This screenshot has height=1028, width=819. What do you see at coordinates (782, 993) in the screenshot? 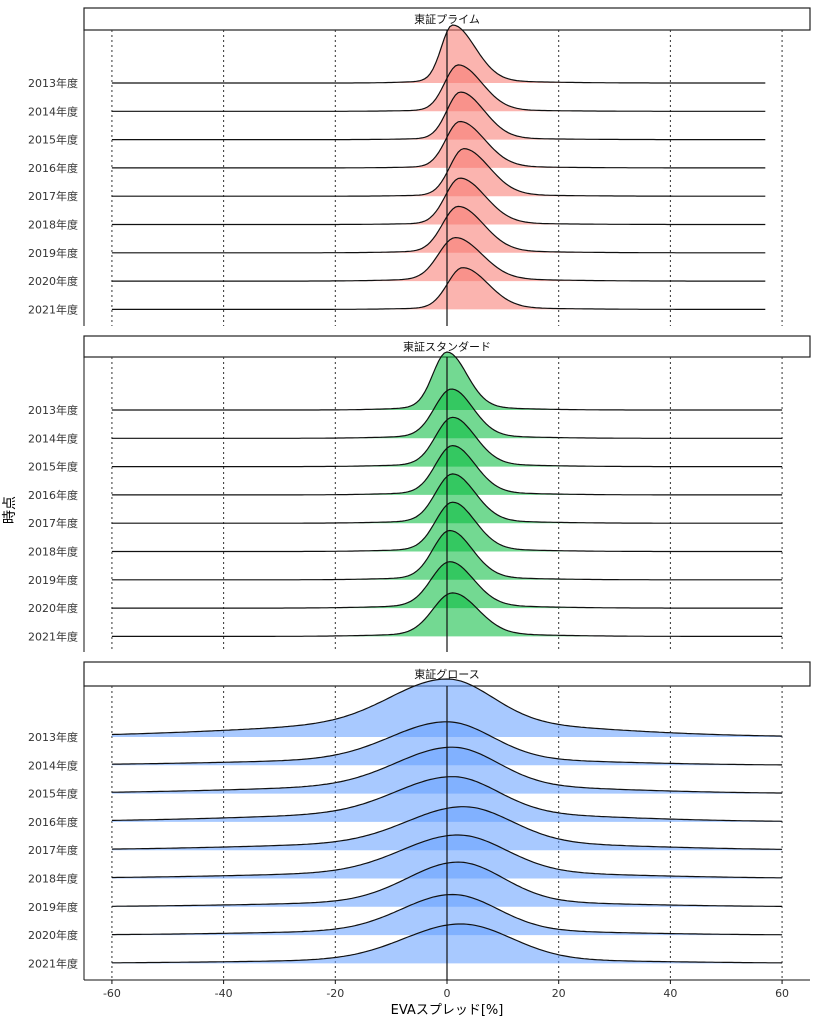
I see `x-tick-label: 60` at bounding box center [782, 993].